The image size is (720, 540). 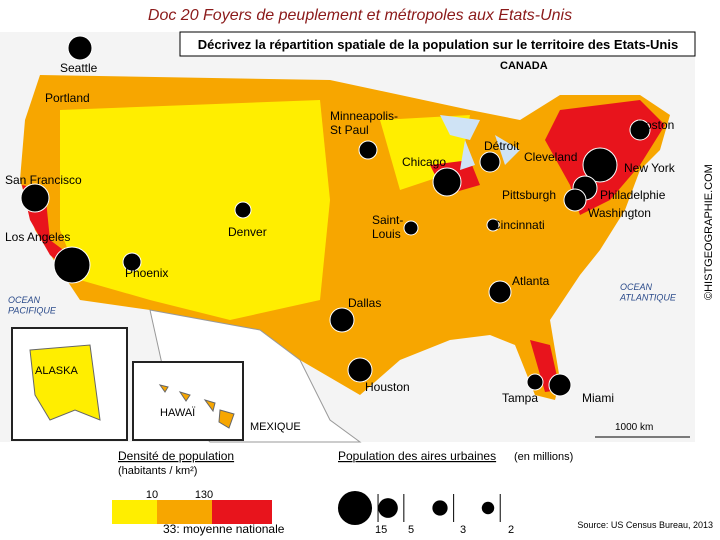 What do you see at coordinates (364, 303) in the screenshot?
I see `city-label: Dallas` at bounding box center [364, 303].